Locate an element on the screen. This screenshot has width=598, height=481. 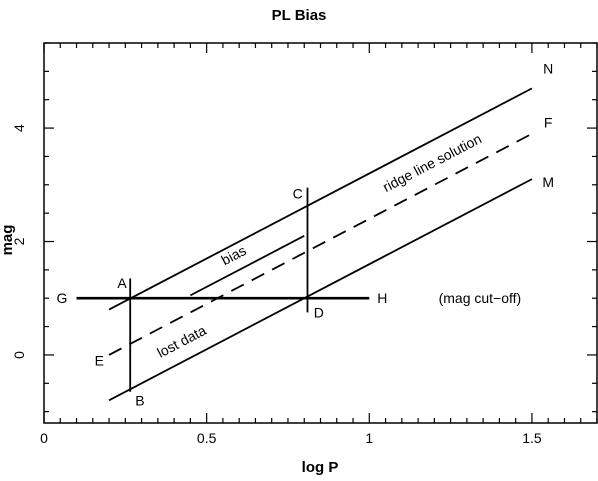
annotation-label: A is located at coordinates (122, 283).